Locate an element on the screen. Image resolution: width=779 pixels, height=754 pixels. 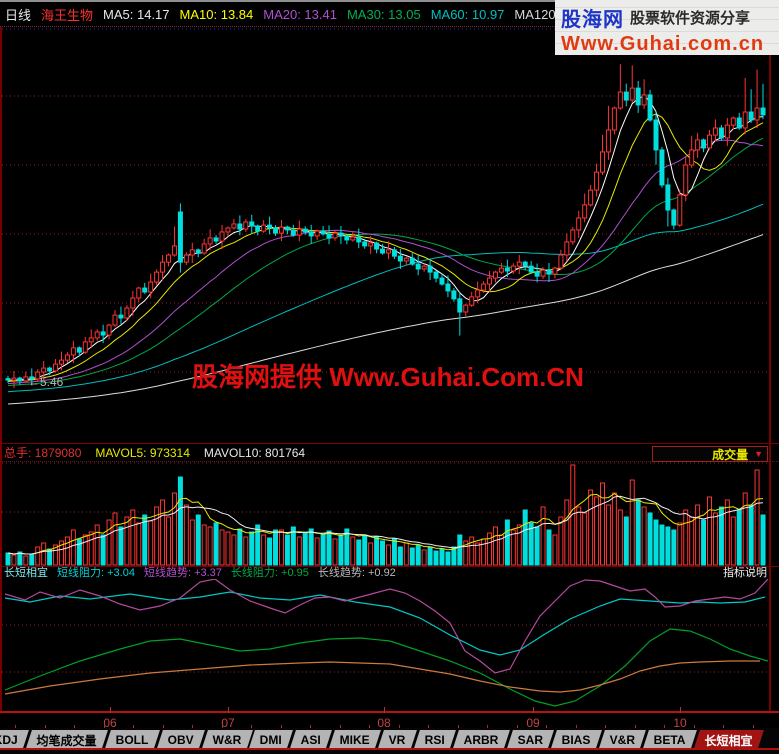
indicator-tab: BIAS is located at coordinates (576, 739).